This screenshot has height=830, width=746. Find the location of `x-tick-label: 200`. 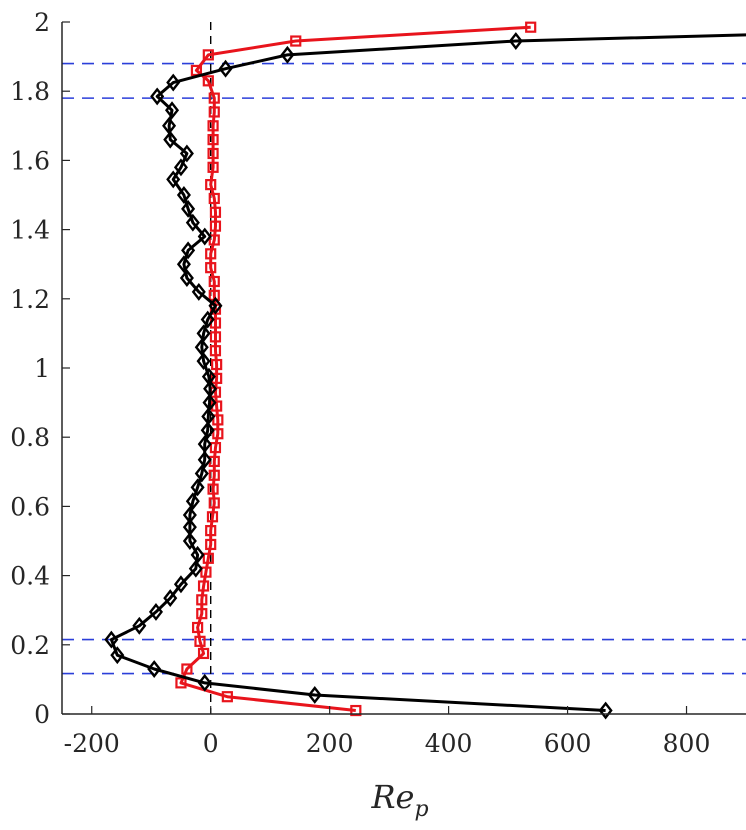

x-tick-label: 200 is located at coordinates (330, 743).